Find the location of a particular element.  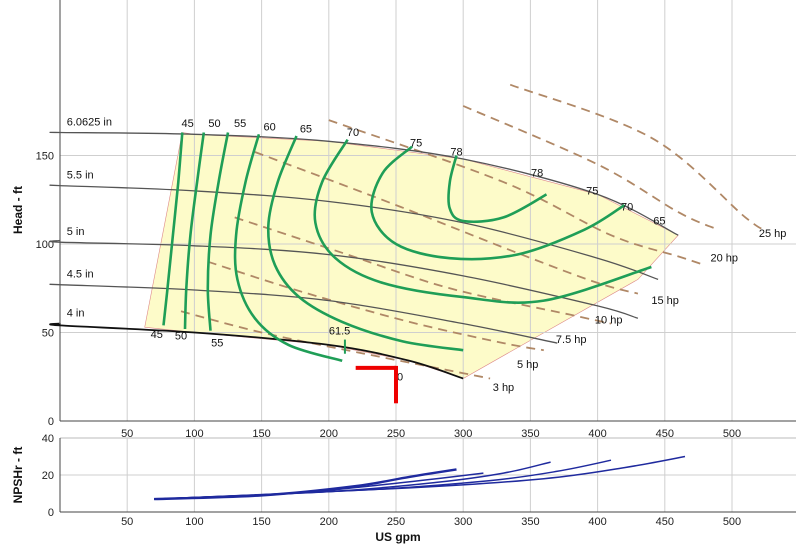

x-tick-label: 50 is located at coordinates (127, 434).